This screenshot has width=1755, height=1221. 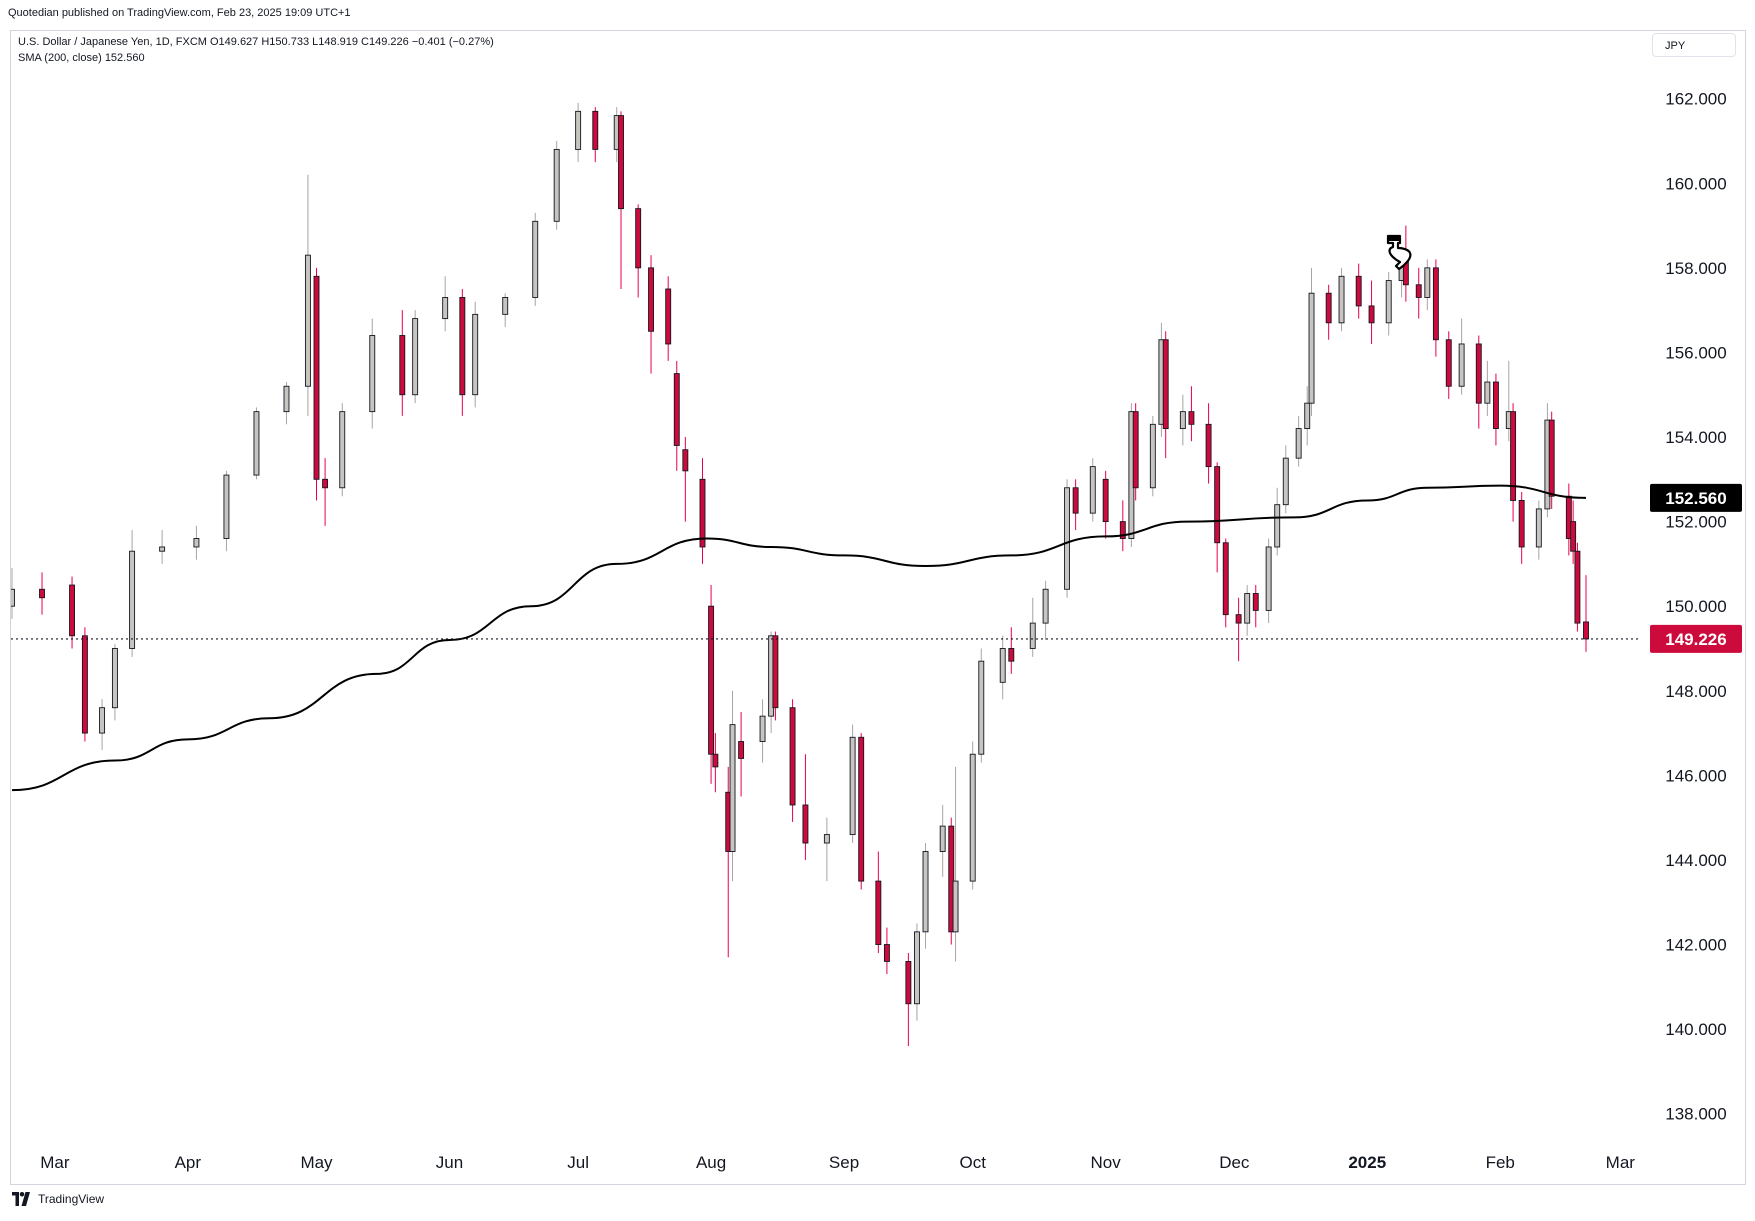 I want to click on time-axis: Mar Apr May Jun Jul Aug Sep Oct Nov Dec 2025 Feb Mar, so click(x=837, y=1162).